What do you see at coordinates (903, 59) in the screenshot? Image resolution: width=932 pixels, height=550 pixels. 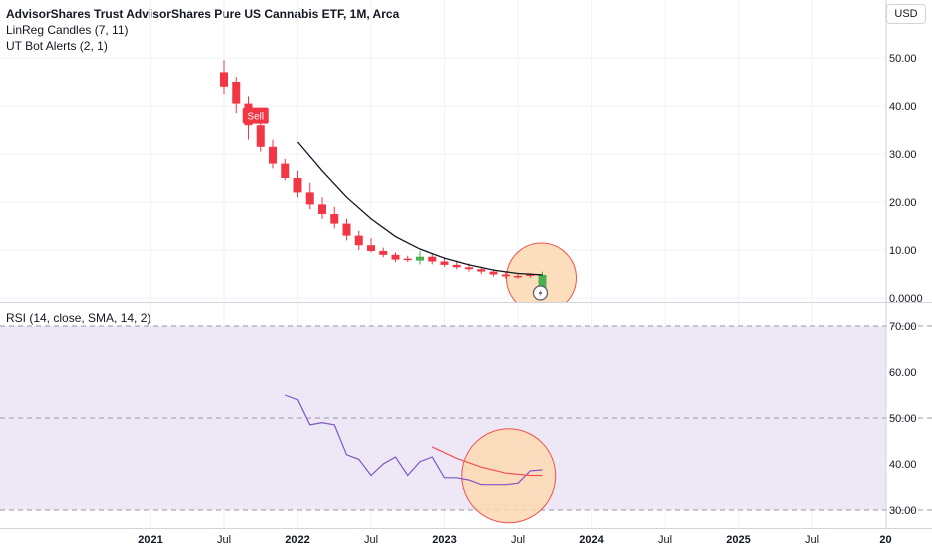 I see `price-axis-tick: 50.00` at bounding box center [903, 59].